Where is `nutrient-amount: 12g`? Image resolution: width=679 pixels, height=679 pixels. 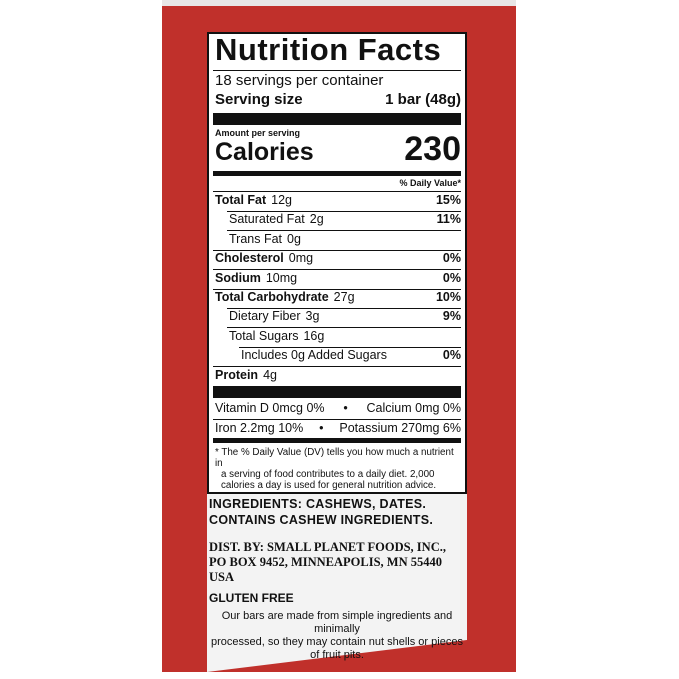 nutrient-amount: 12g is located at coordinates (282, 200).